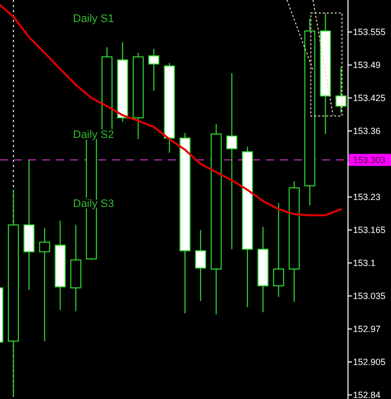 The height and width of the screenshot is (399, 391). What do you see at coordinates (364, 263) in the screenshot?
I see `y-tick-label: 153.1` at bounding box center [364, 263].